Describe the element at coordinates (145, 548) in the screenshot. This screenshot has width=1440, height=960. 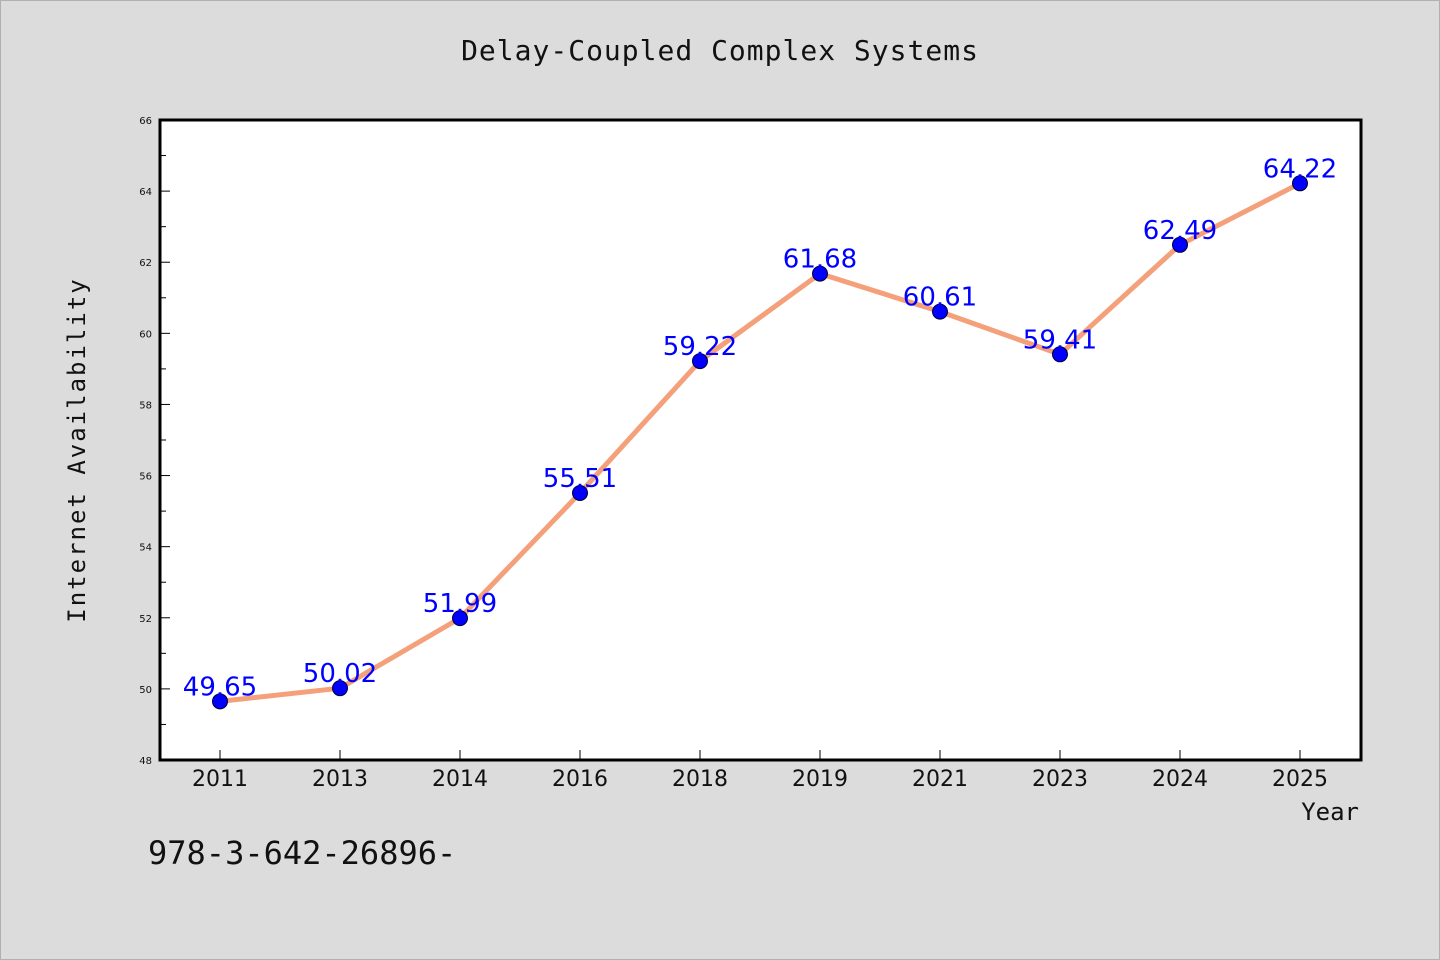
I see `y-tick-label: 54` at that location.